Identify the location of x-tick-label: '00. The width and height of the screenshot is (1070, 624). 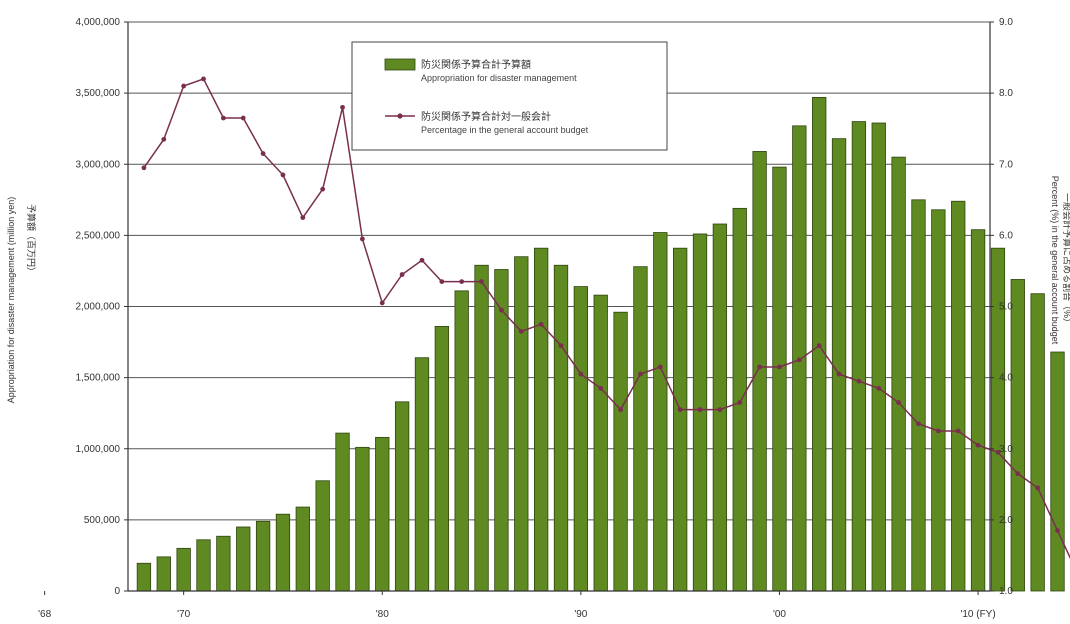
(779, 614).